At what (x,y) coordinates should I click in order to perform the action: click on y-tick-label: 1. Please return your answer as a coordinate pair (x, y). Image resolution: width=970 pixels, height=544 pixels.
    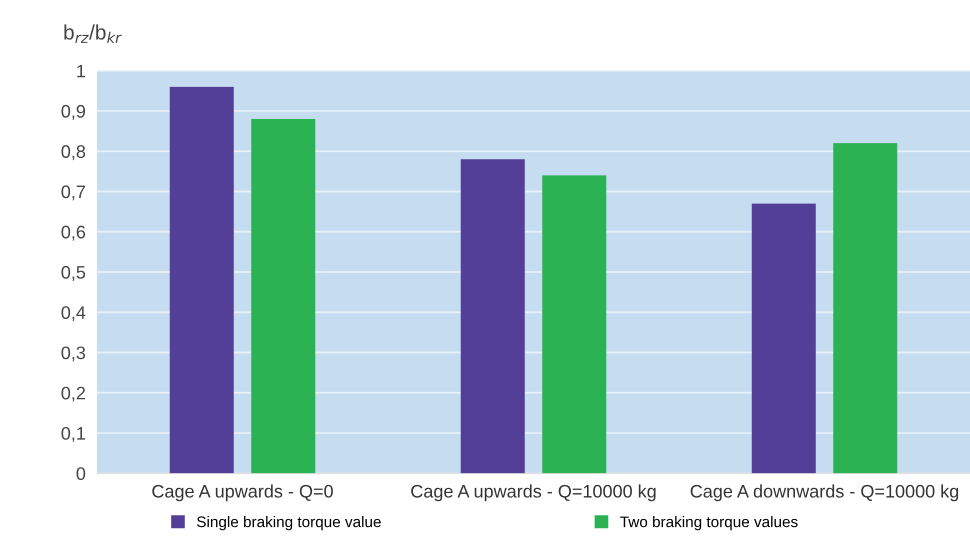
    Looking at the image, I should click on (81, 71).